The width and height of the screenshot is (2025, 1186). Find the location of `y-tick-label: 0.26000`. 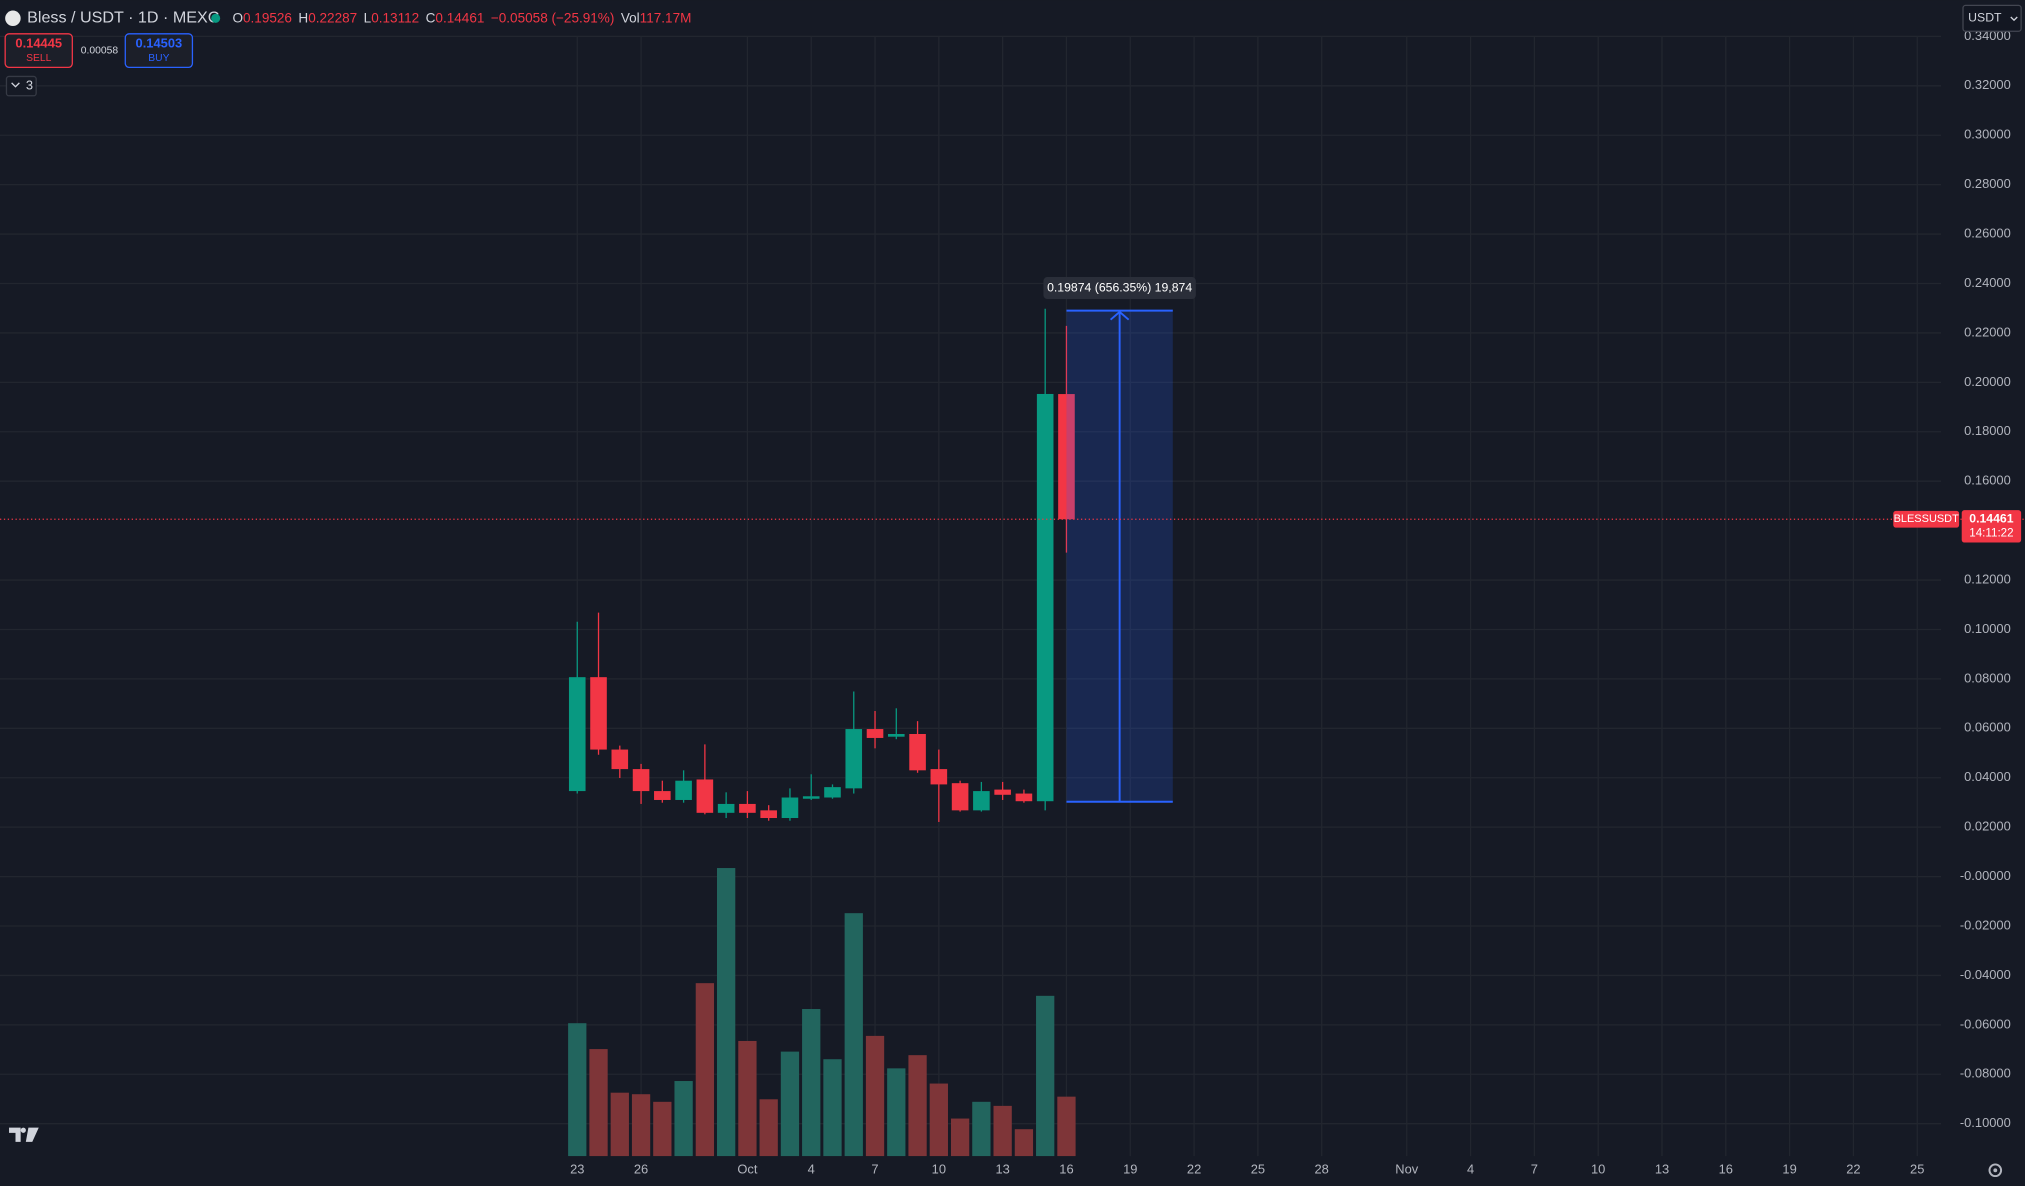

y-tick-label: 0.26000 is located at coordinates (1987, 232).